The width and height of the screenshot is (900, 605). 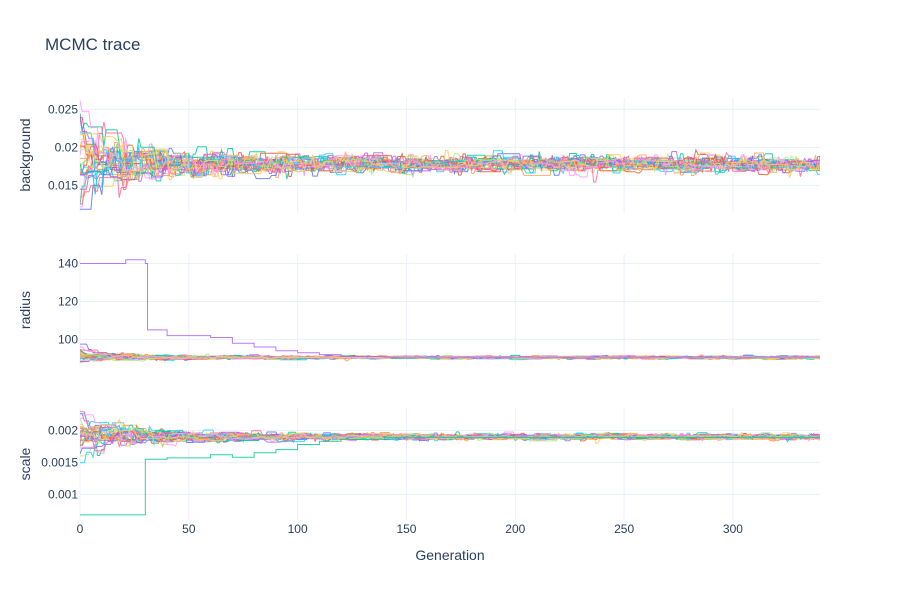 I want to click on x-tick-label: 250, so click(x=624, y=529).